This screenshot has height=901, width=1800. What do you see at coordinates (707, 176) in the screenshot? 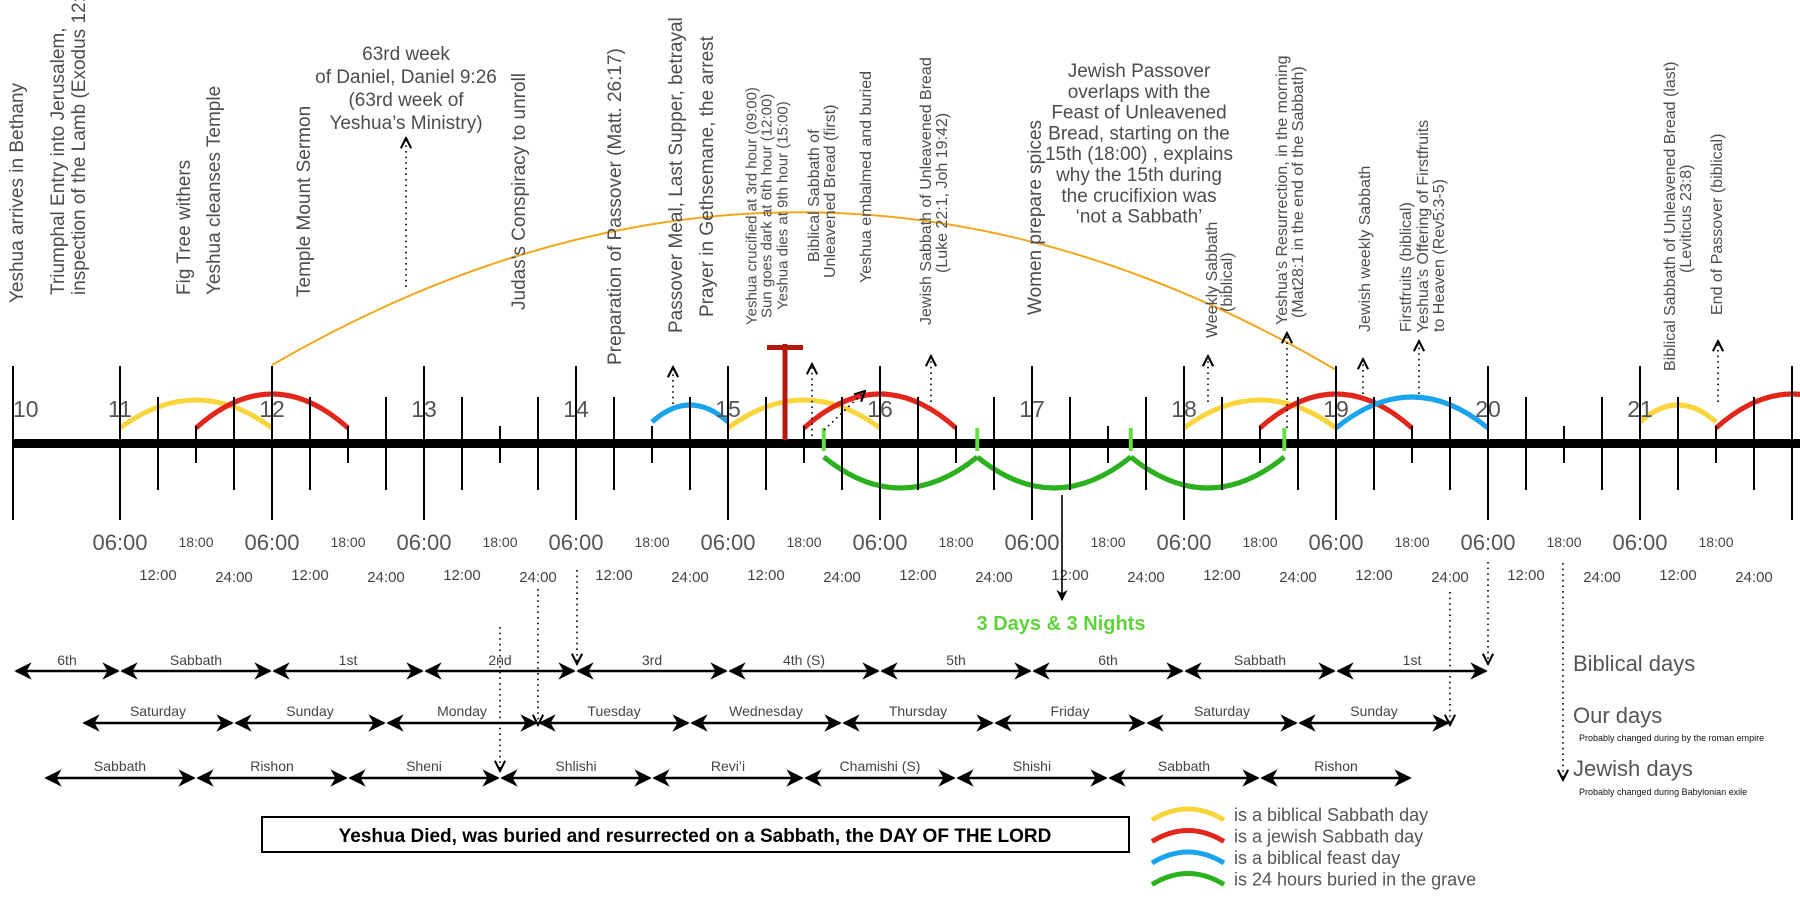
I see `event-label: Prayer in Gethsemane, the arrest` at bounding box center [707, 176].